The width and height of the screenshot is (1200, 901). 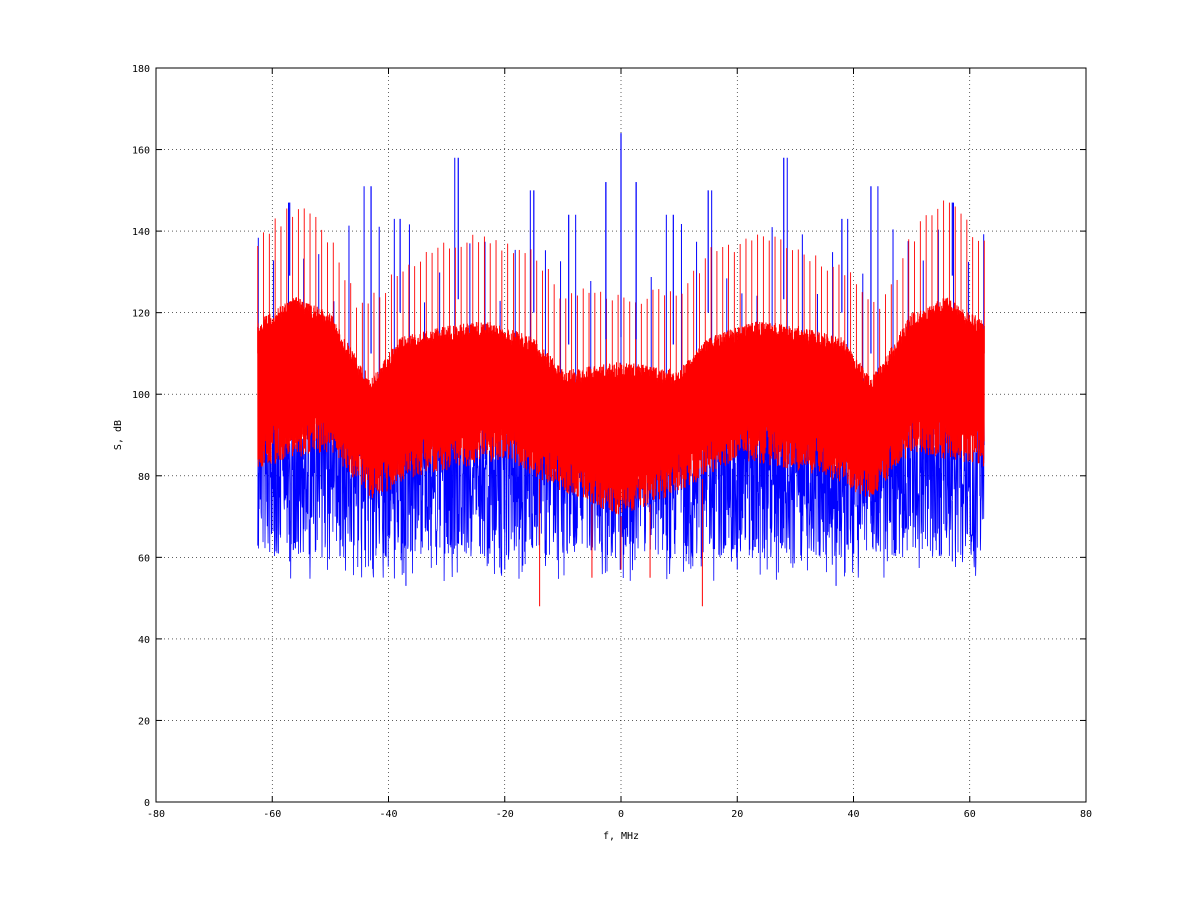 I want to click on red-series-band, so click(x=621, y=406).